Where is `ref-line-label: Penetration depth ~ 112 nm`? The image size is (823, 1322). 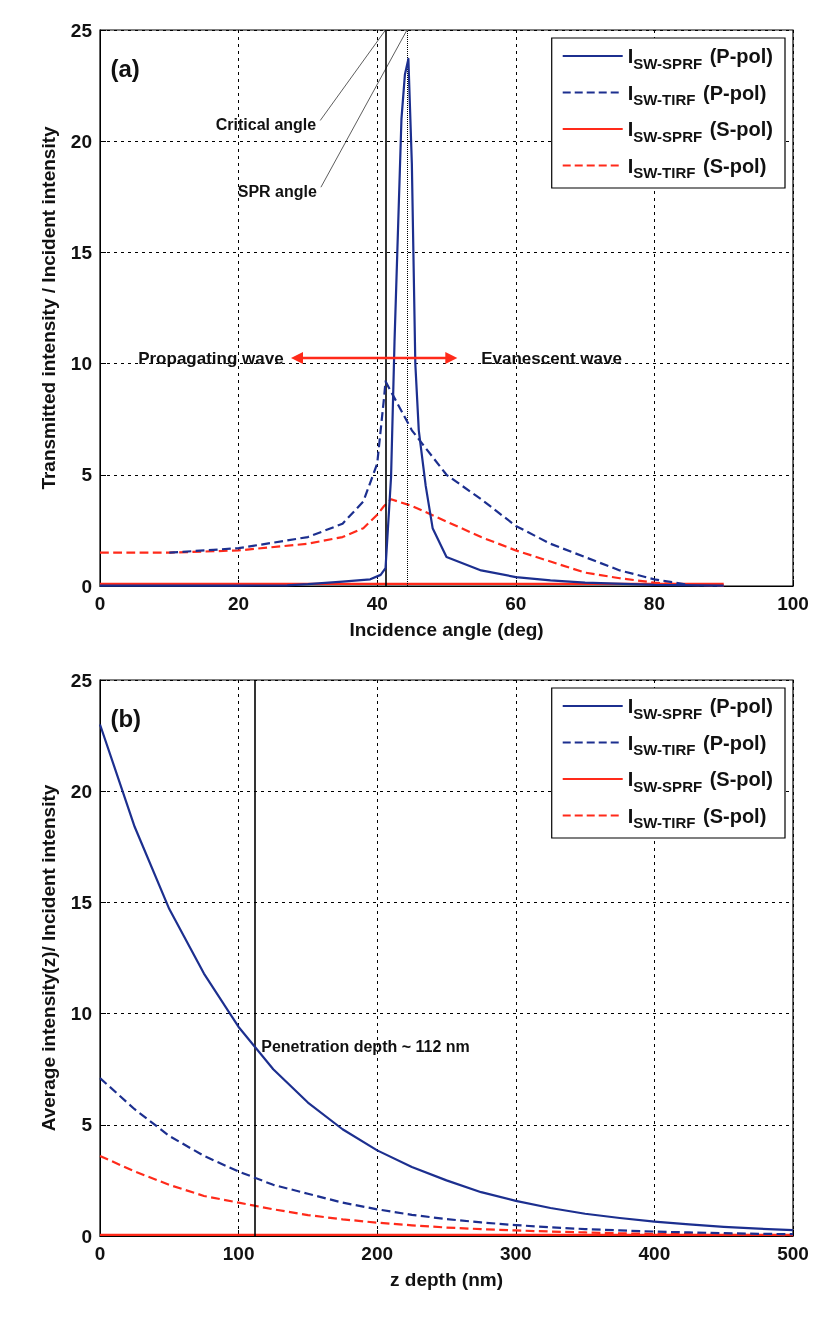
ref-line-label: Penetration depth ~ 112 nm is located at coordinates (365, 1047).